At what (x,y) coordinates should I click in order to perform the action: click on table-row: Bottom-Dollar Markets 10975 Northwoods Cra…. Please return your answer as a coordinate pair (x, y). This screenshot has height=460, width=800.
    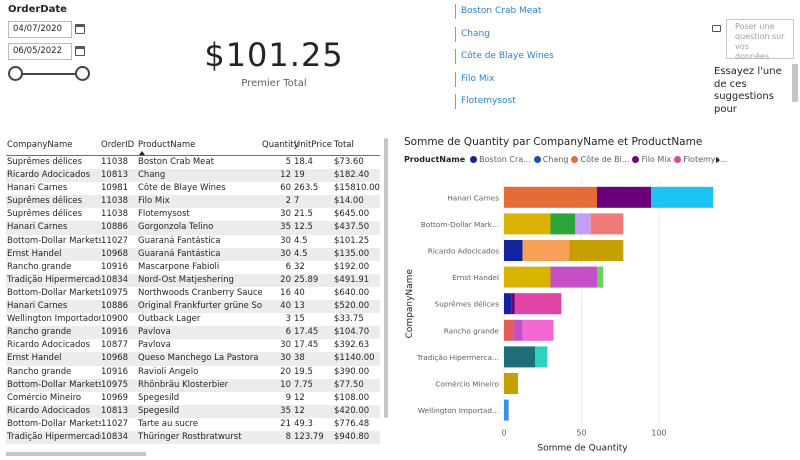
    Looking at the image, I should click on (193, 293).